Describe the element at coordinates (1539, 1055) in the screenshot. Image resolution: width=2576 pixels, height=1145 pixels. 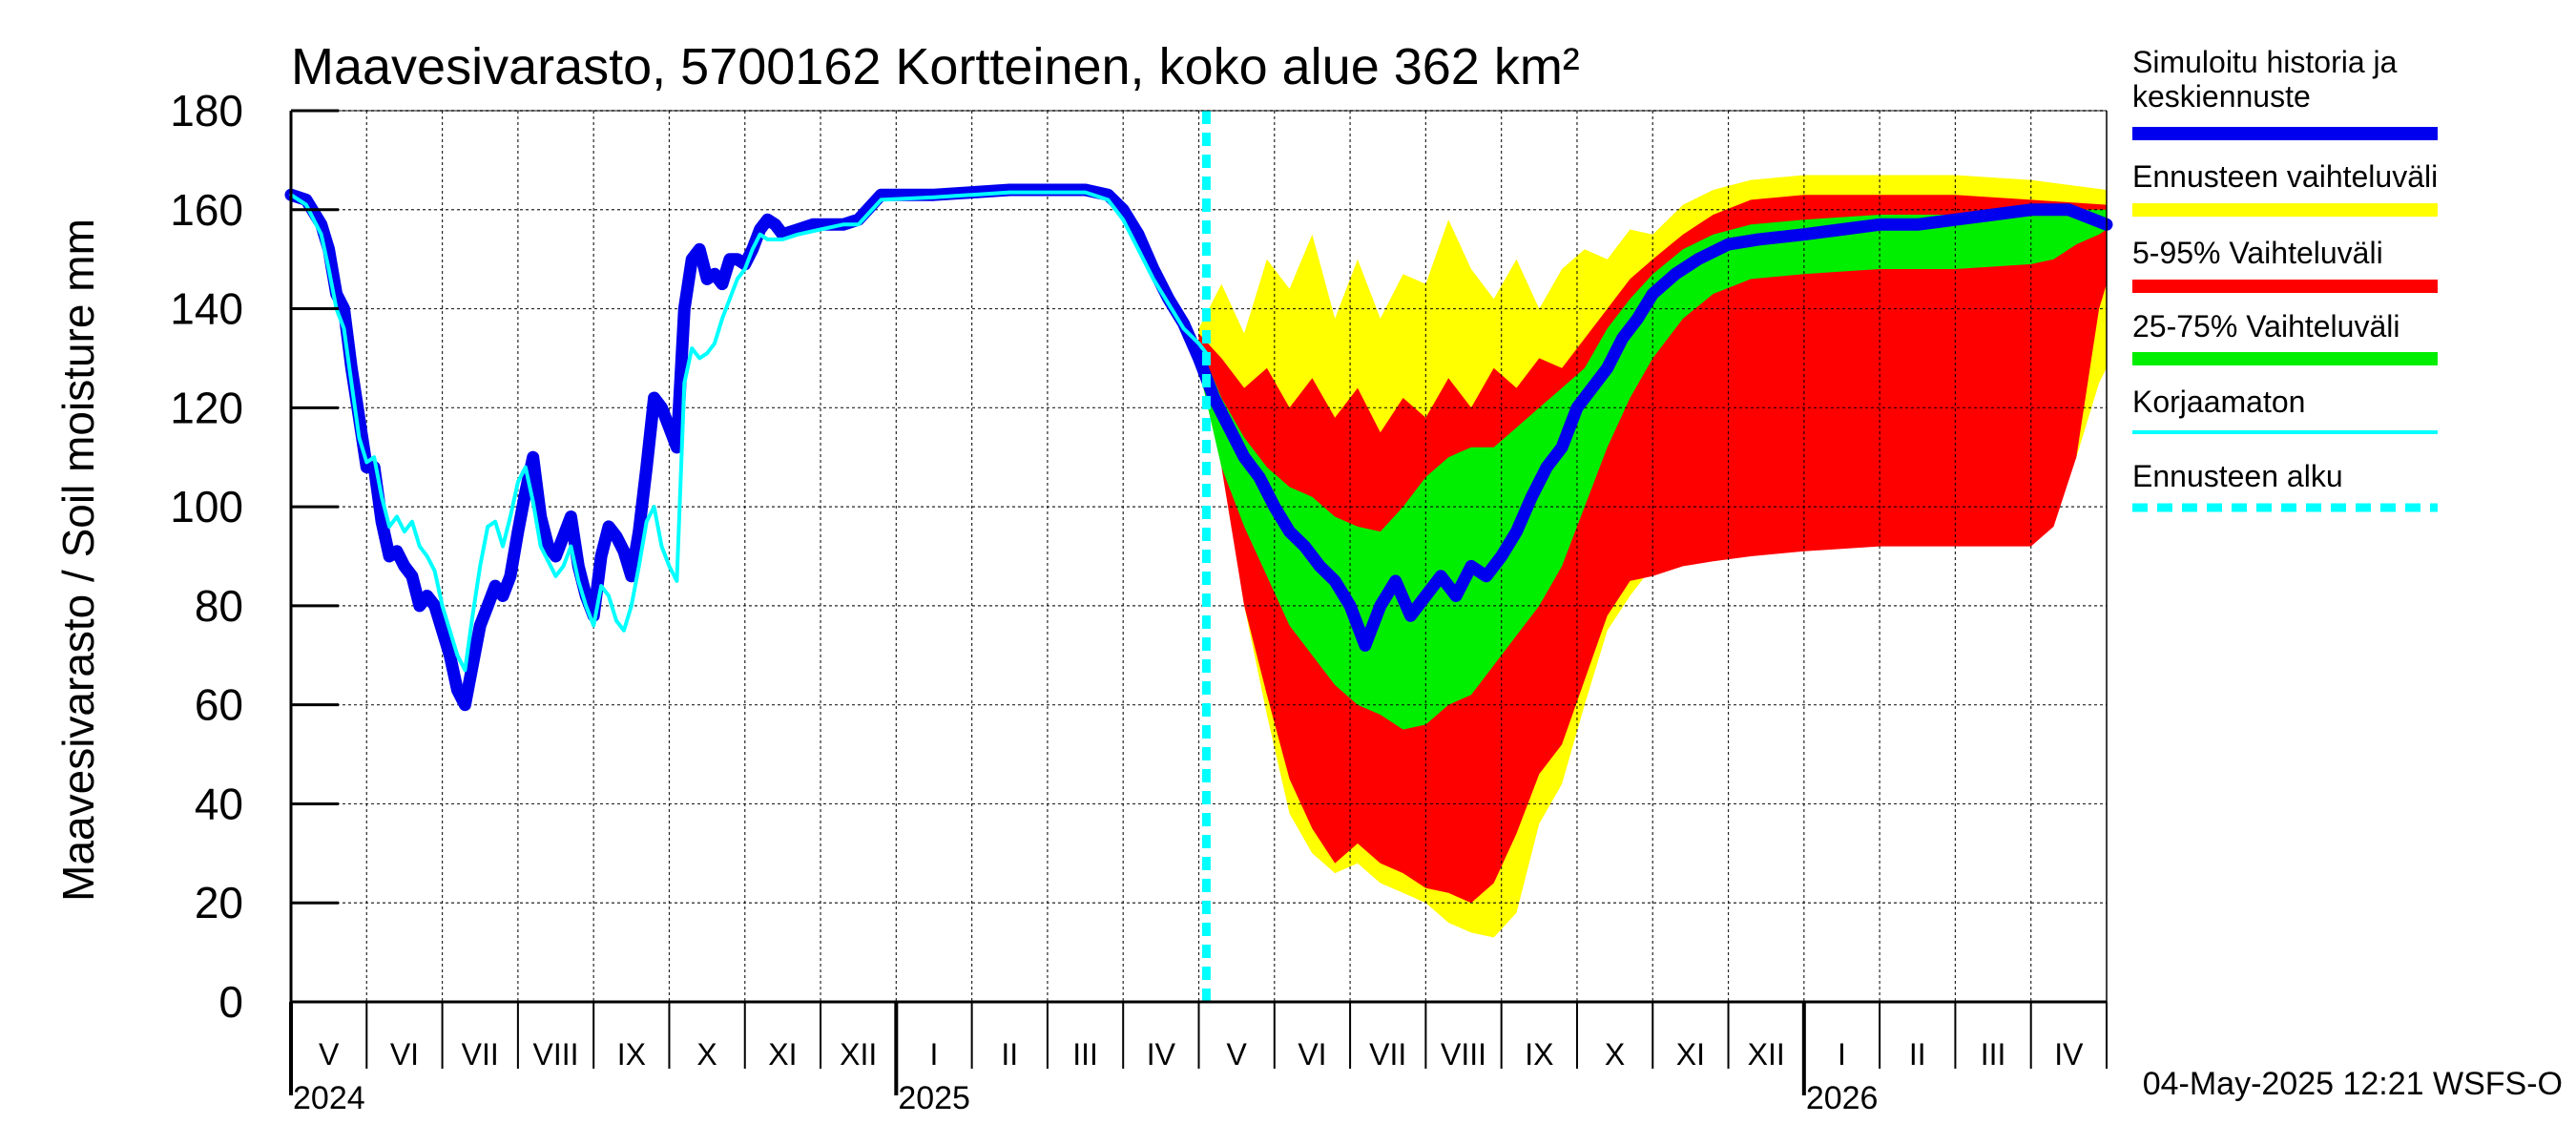
I see `month-label-16: IX` at that location.